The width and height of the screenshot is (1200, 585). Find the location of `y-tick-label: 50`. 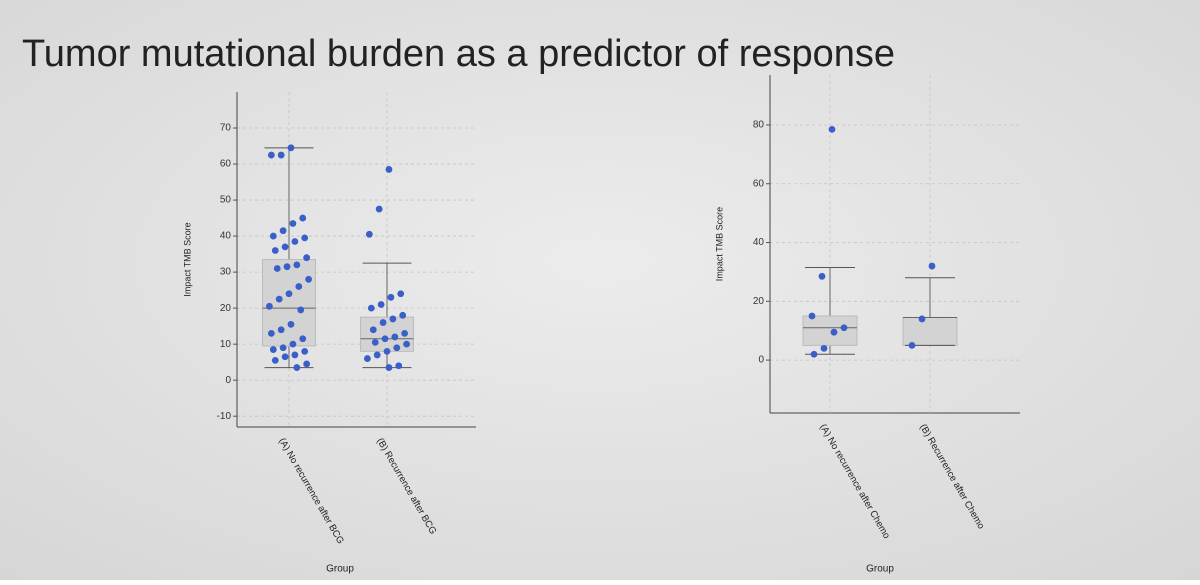

y-tick-label: 50 is located at coordinates (226, 200).